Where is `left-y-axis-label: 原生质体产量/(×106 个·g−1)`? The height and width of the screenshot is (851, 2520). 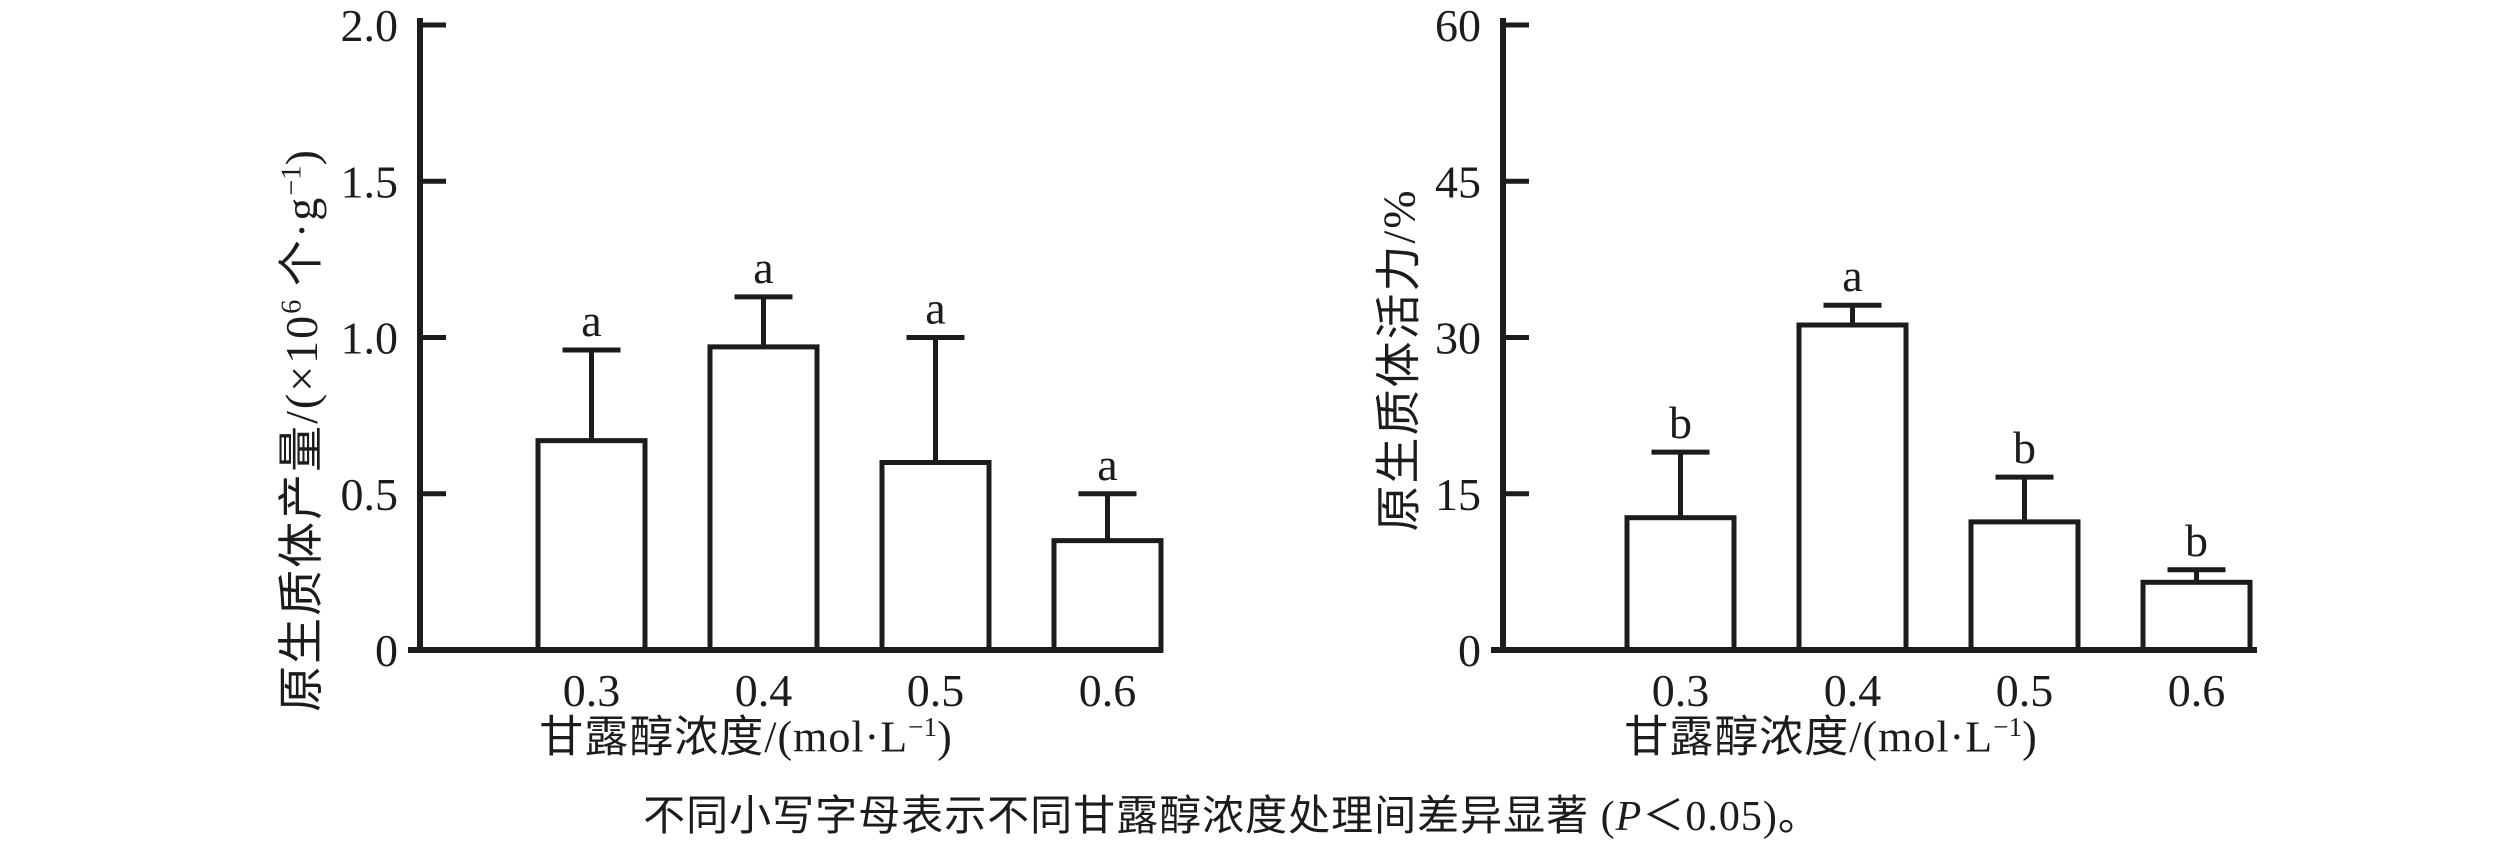
left-y-axis-label: 原生质体产量/(×106 个·g−1) is located at coordinates (301, 430).